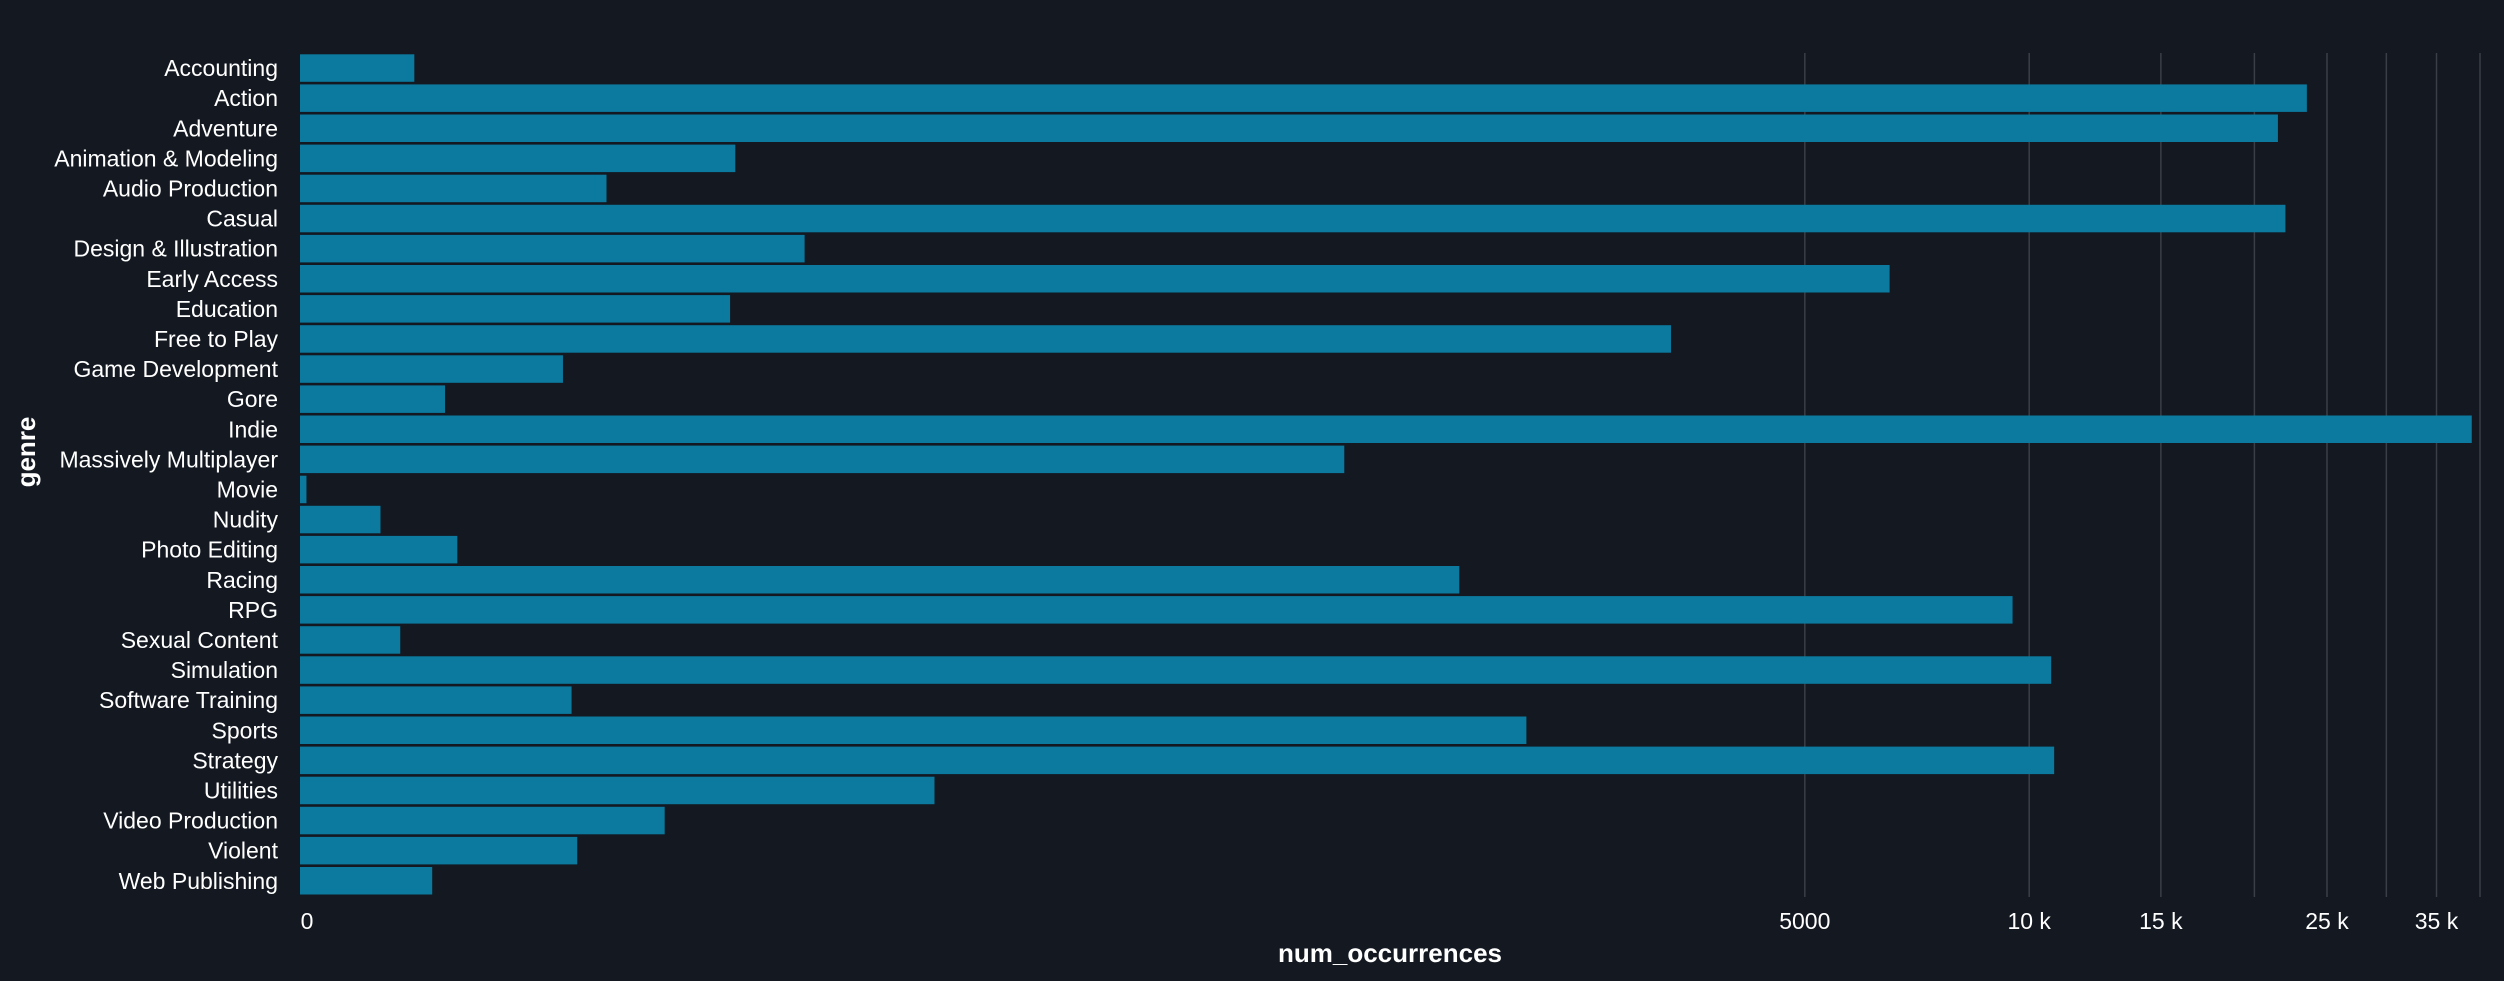  Describe the element at coordinates (224, 670) in the screenshot. I see `category-label: Simulation` at that location.